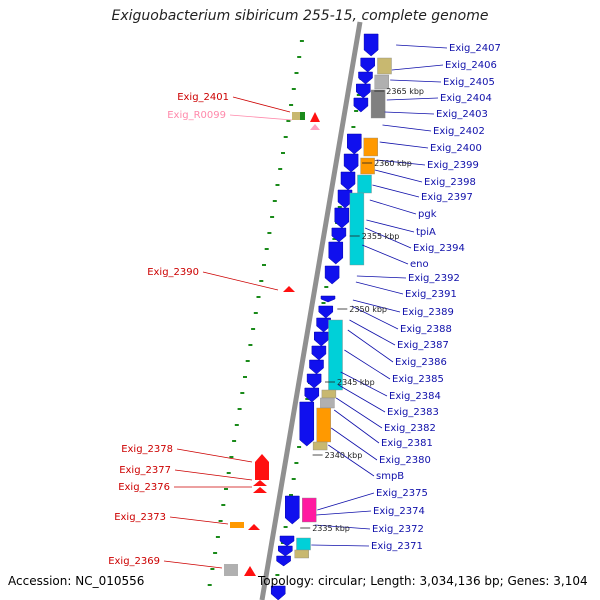 The image size is (600, 600). I want to click on kbp-tick-label: 2335 kbp, so click(331, 528).